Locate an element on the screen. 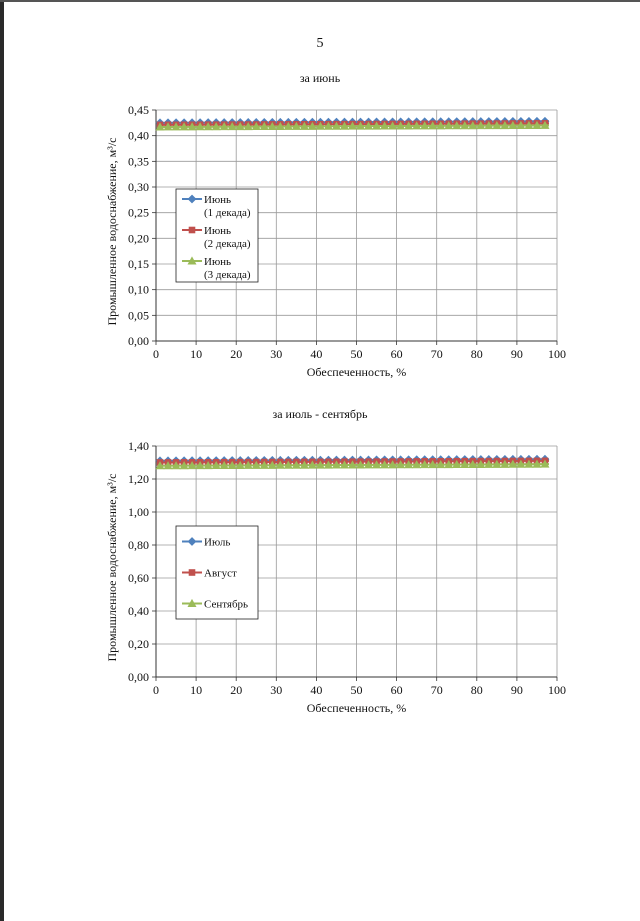  x-tick-label: 10 is located at coordinates (196, 354).